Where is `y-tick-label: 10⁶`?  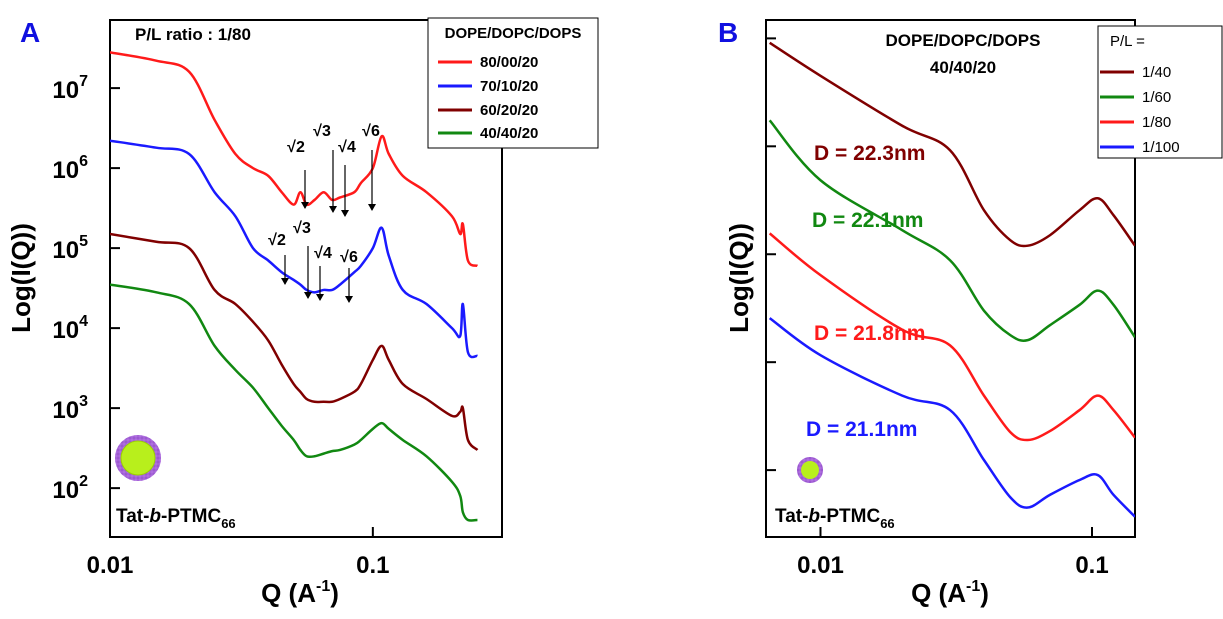
y-tick-label: 10⁶ is located at coordinates (70, 168).